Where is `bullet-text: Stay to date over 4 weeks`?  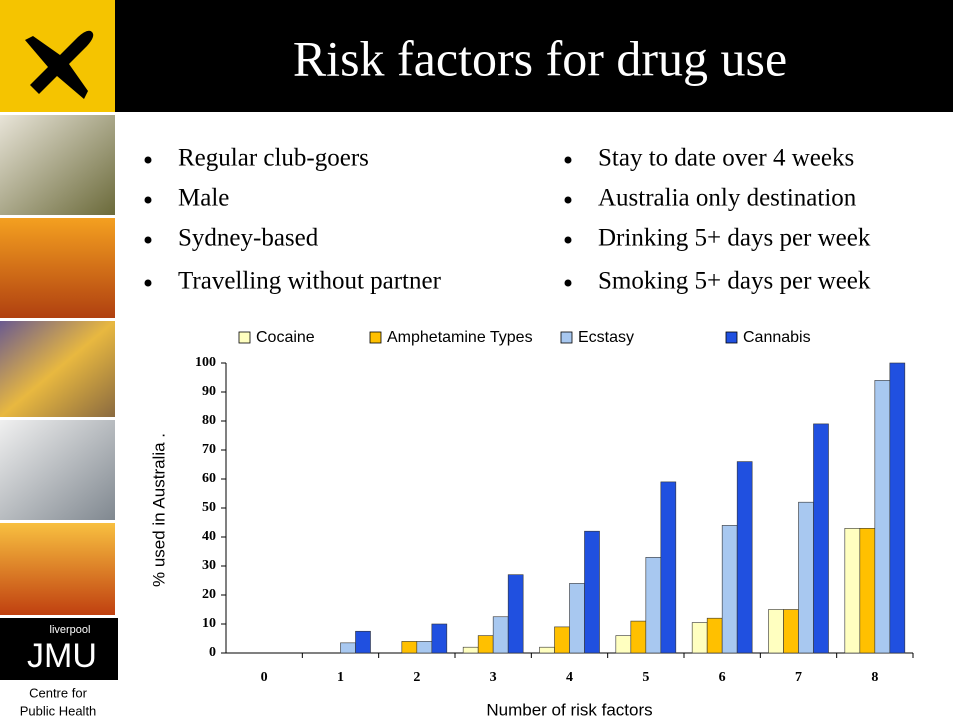
bullet-text: Stay to date over 4 weeks is located at coordinates (726, 158).